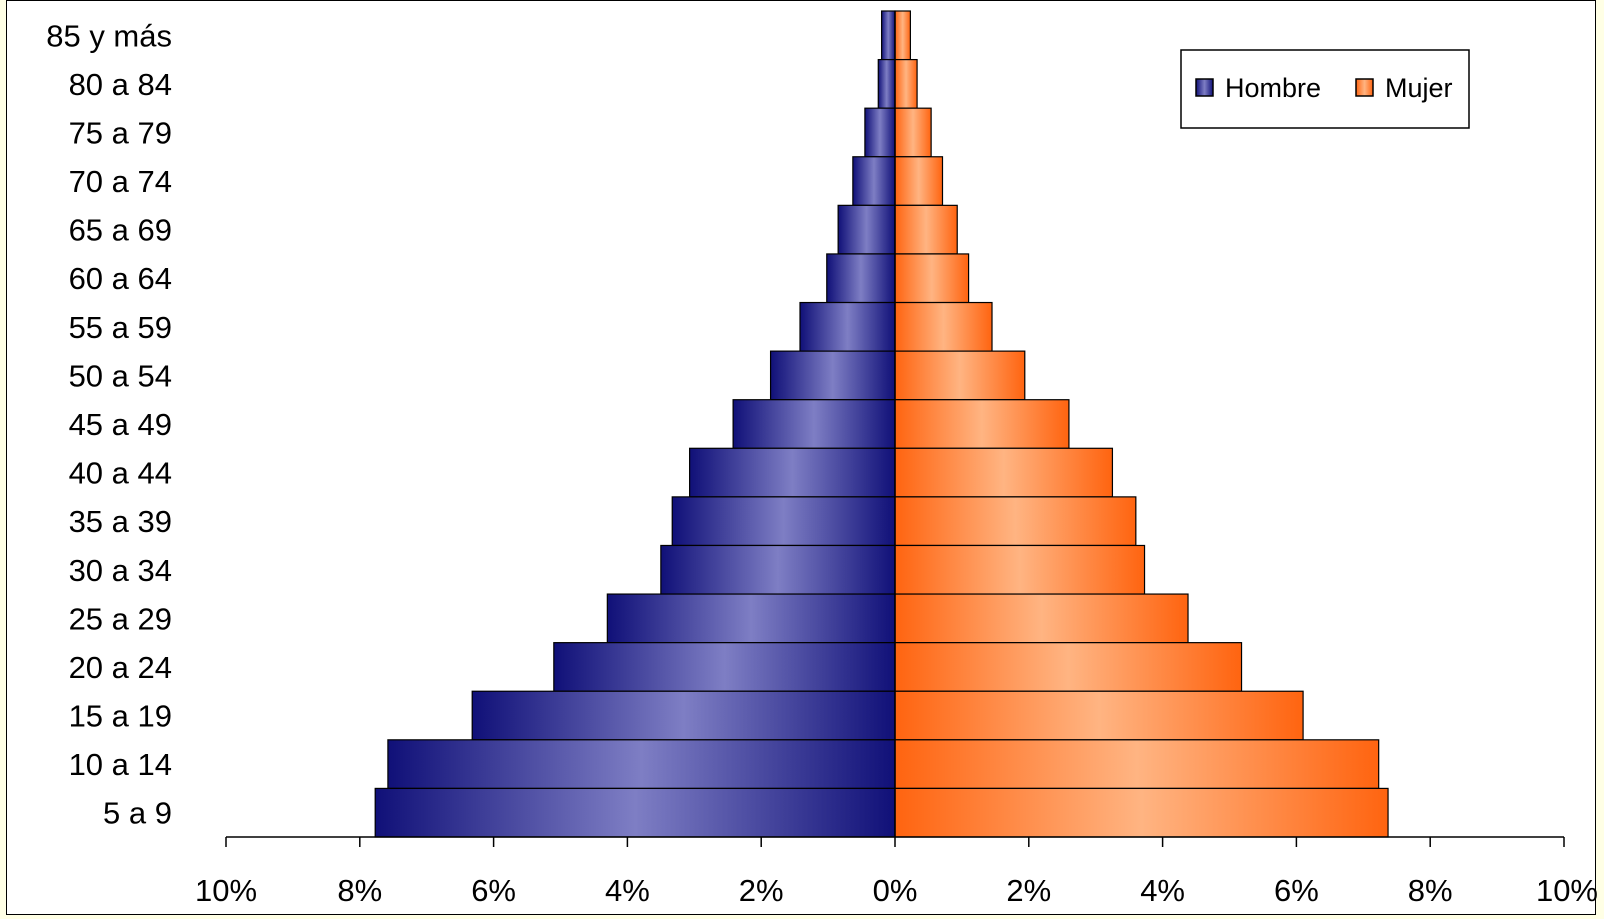  What do you see at coordinates (888, 35) in the screenshot?
I see `bar-hombre-85-y-mas` at bounding box center [888, 35].